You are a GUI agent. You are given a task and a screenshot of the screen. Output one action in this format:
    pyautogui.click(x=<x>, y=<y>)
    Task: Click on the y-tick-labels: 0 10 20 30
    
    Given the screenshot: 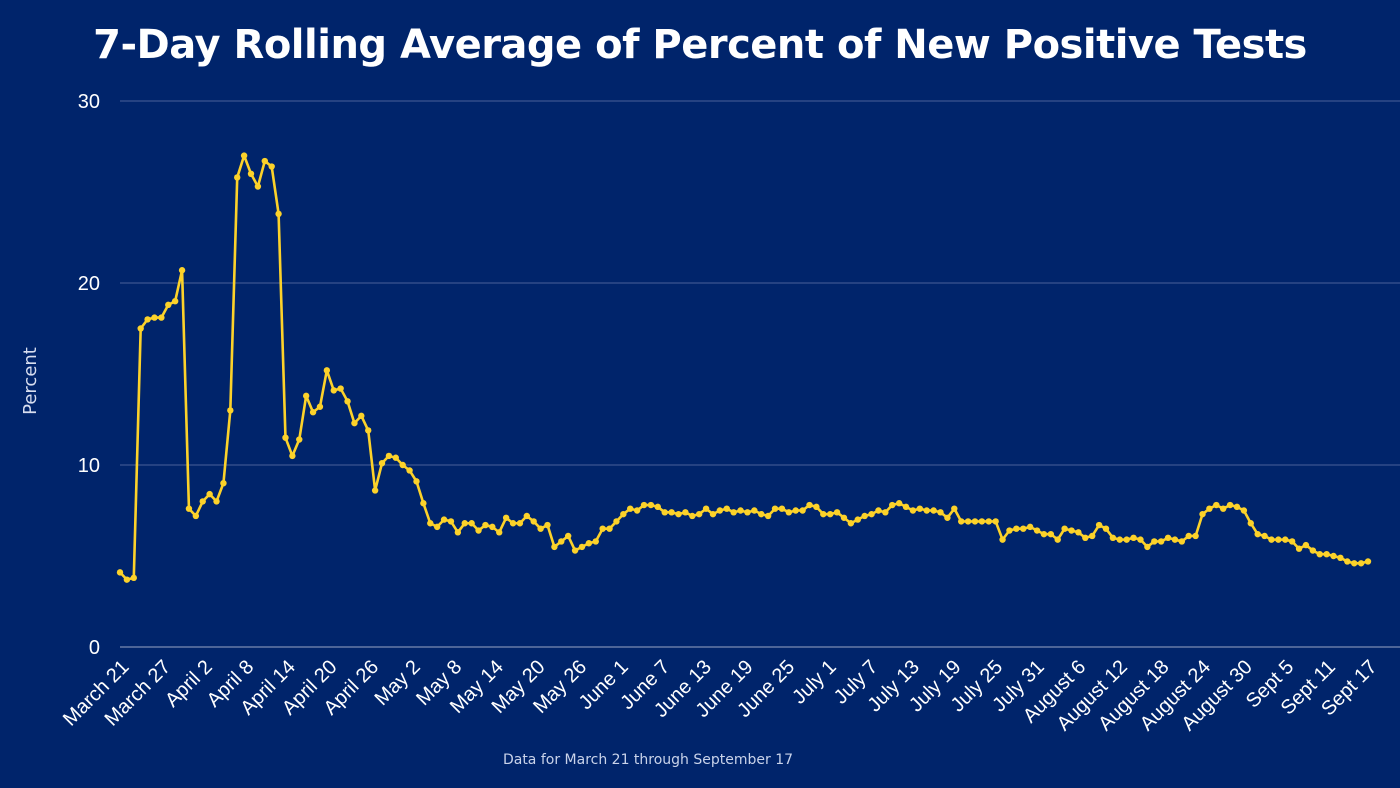 What is the action you would take?
    pyautogui.click(x=89, y=375)
    